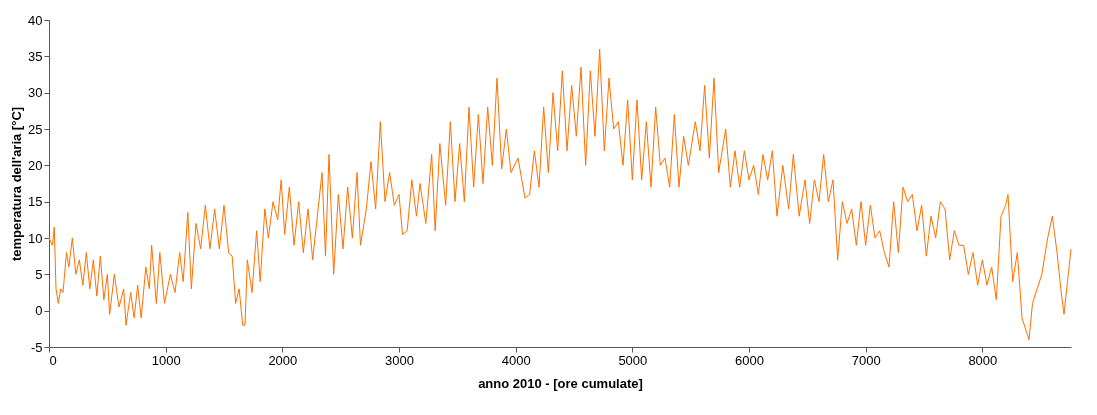  What do you see at coordinates (39, 311) in the screenshot?
I see `y-tick-label: 0` at bounding box center [39, 311].